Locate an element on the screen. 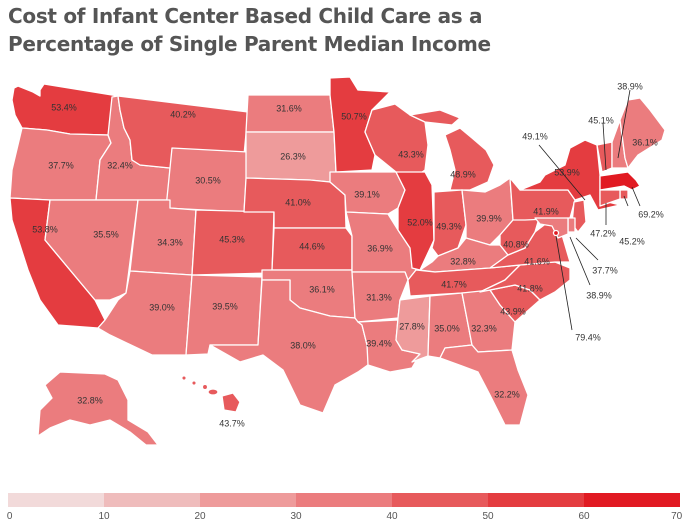 The height and width of the screenshot is (532, 695). label-ak: 32.8% is located at coordinates (90, 400).